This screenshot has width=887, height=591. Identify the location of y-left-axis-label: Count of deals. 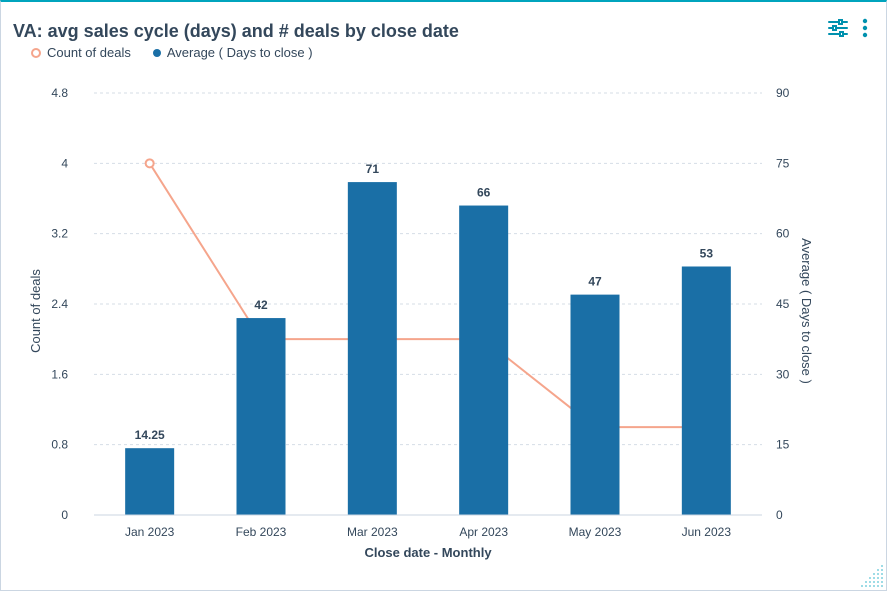
(35, 311).